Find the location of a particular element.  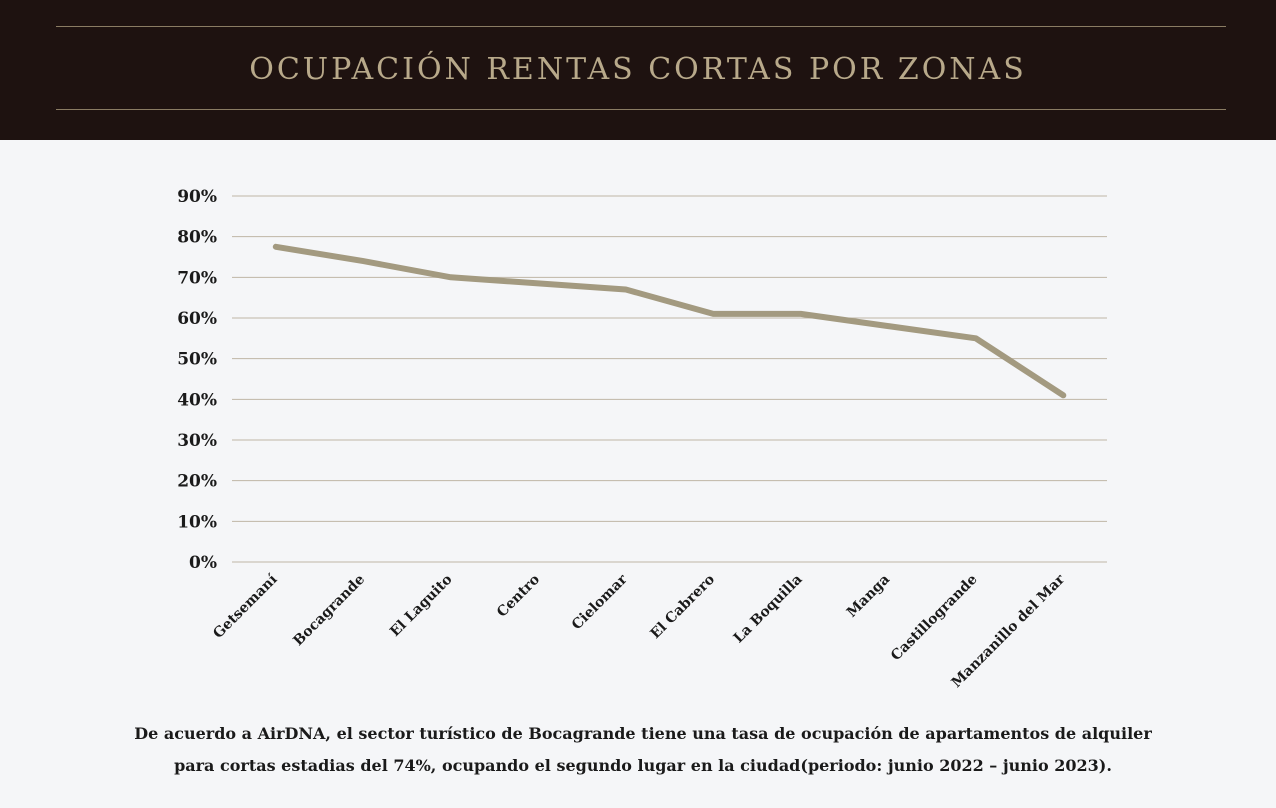

x-tick-label: La Boquilla is located at coordinates (768, 609).